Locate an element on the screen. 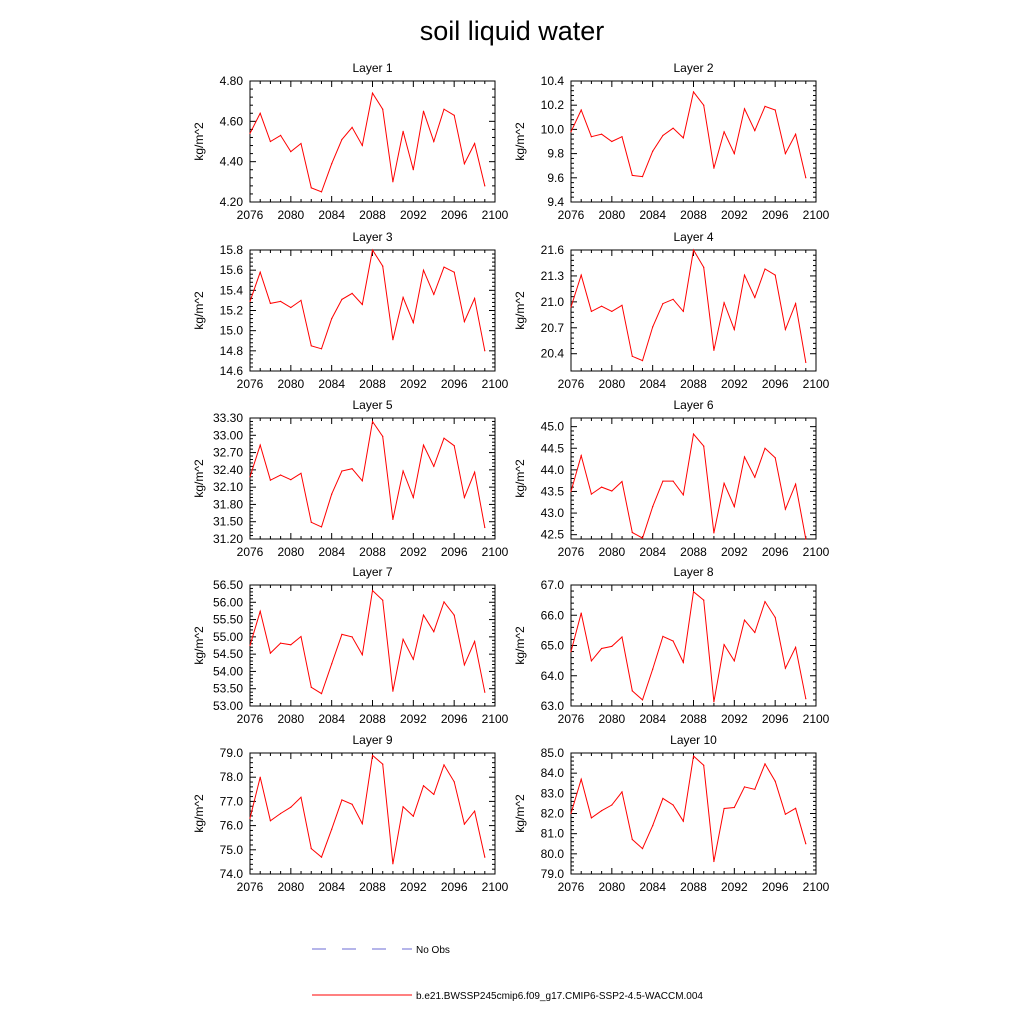 The image size is (1024, 1024). y-tick-label: 83.0 is located at coordinates (553, 793).